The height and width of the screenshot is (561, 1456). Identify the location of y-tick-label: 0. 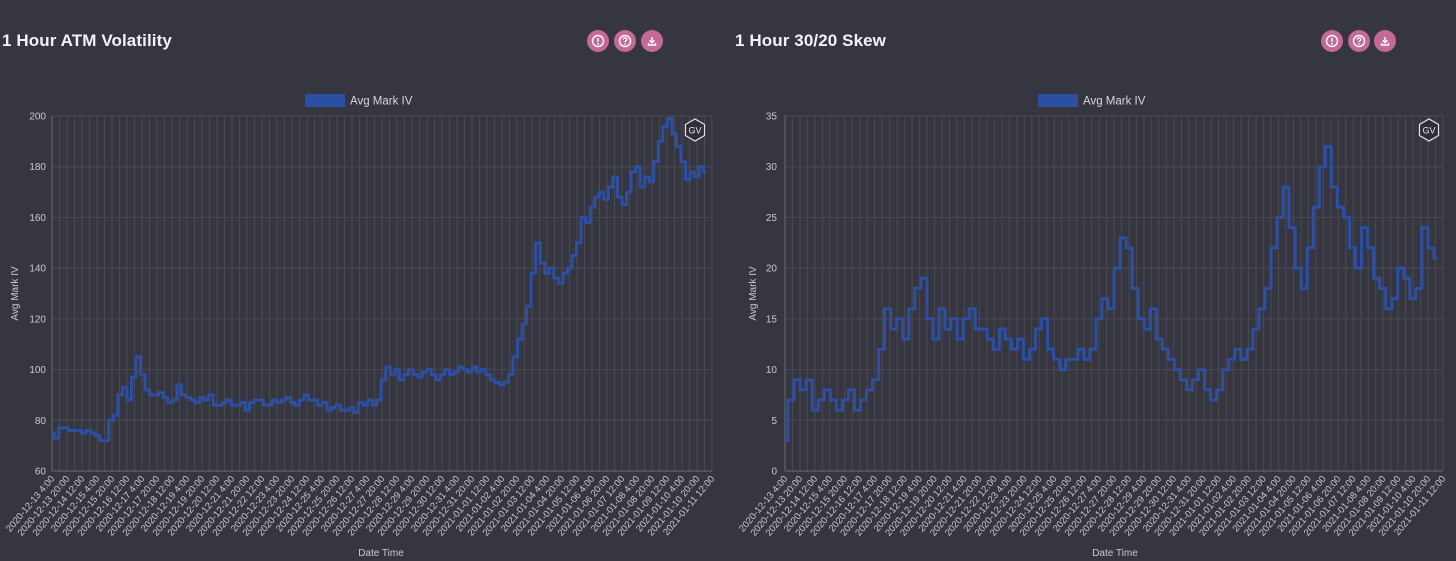
(774, 472).